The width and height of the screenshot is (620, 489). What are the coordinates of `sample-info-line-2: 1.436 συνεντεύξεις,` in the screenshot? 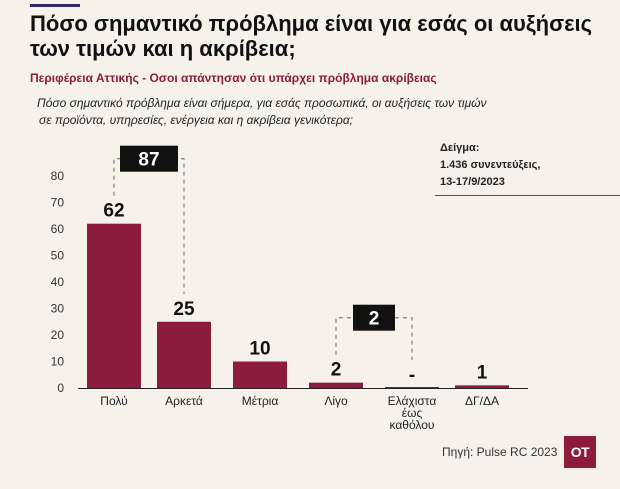 It's located at (490, 165).